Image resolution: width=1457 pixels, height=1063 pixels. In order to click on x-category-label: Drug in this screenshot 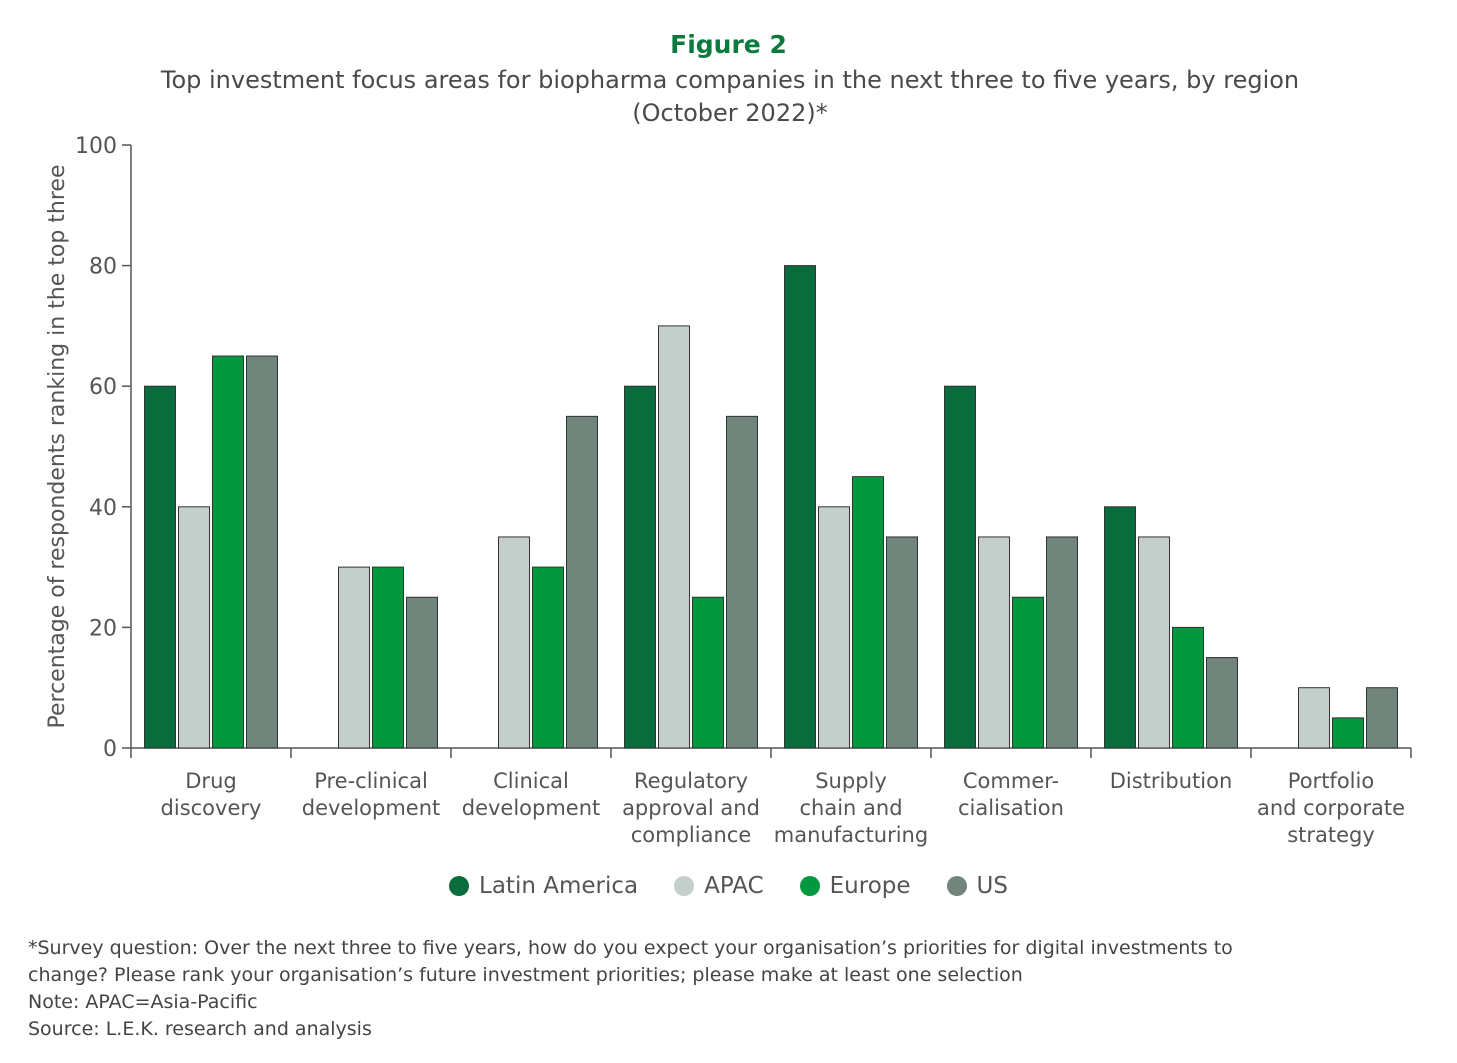, I will do `click(210, 781)`.